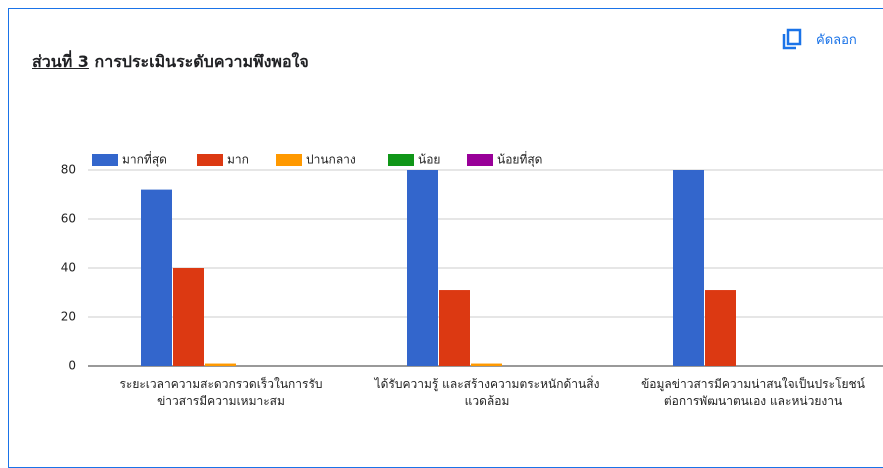 This screenshot has width=883, height=468. What do you see at coordinates (792, 39) in the screenshot?
I see `copy-icon` at bounding box center [792, 39].